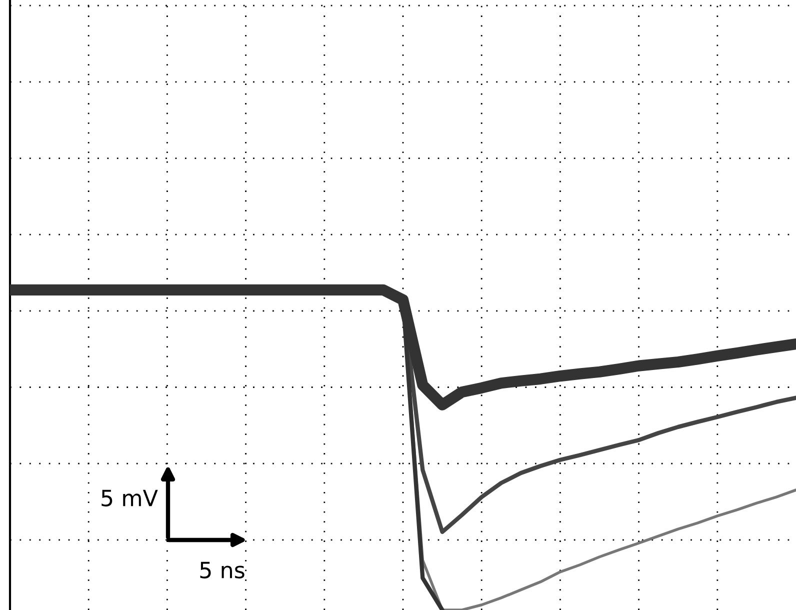 The width and height of the screenshot is (796, 610). I want to click on annotation: 5 mV, so click(130, 498).